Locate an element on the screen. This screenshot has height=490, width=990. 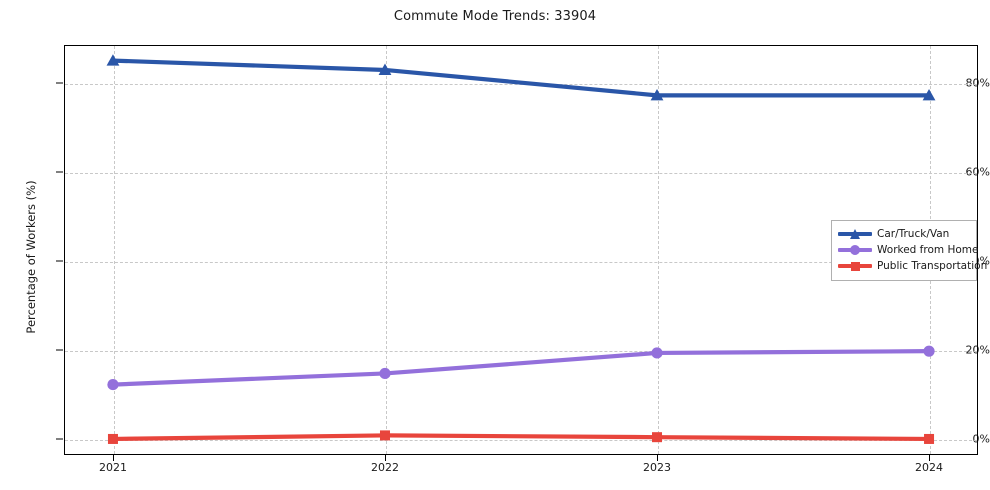
x-tick-label: 2023 is located at coordinates (657, 467).